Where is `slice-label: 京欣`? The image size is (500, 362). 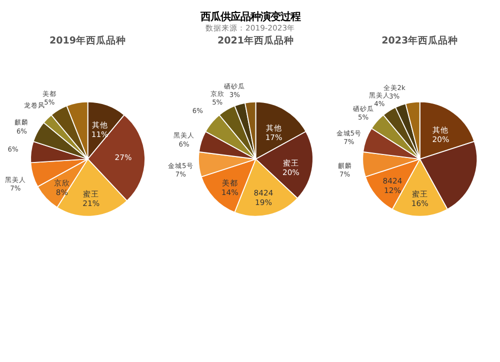
slice-label: 京欣 is located at coordinates (62, 183).